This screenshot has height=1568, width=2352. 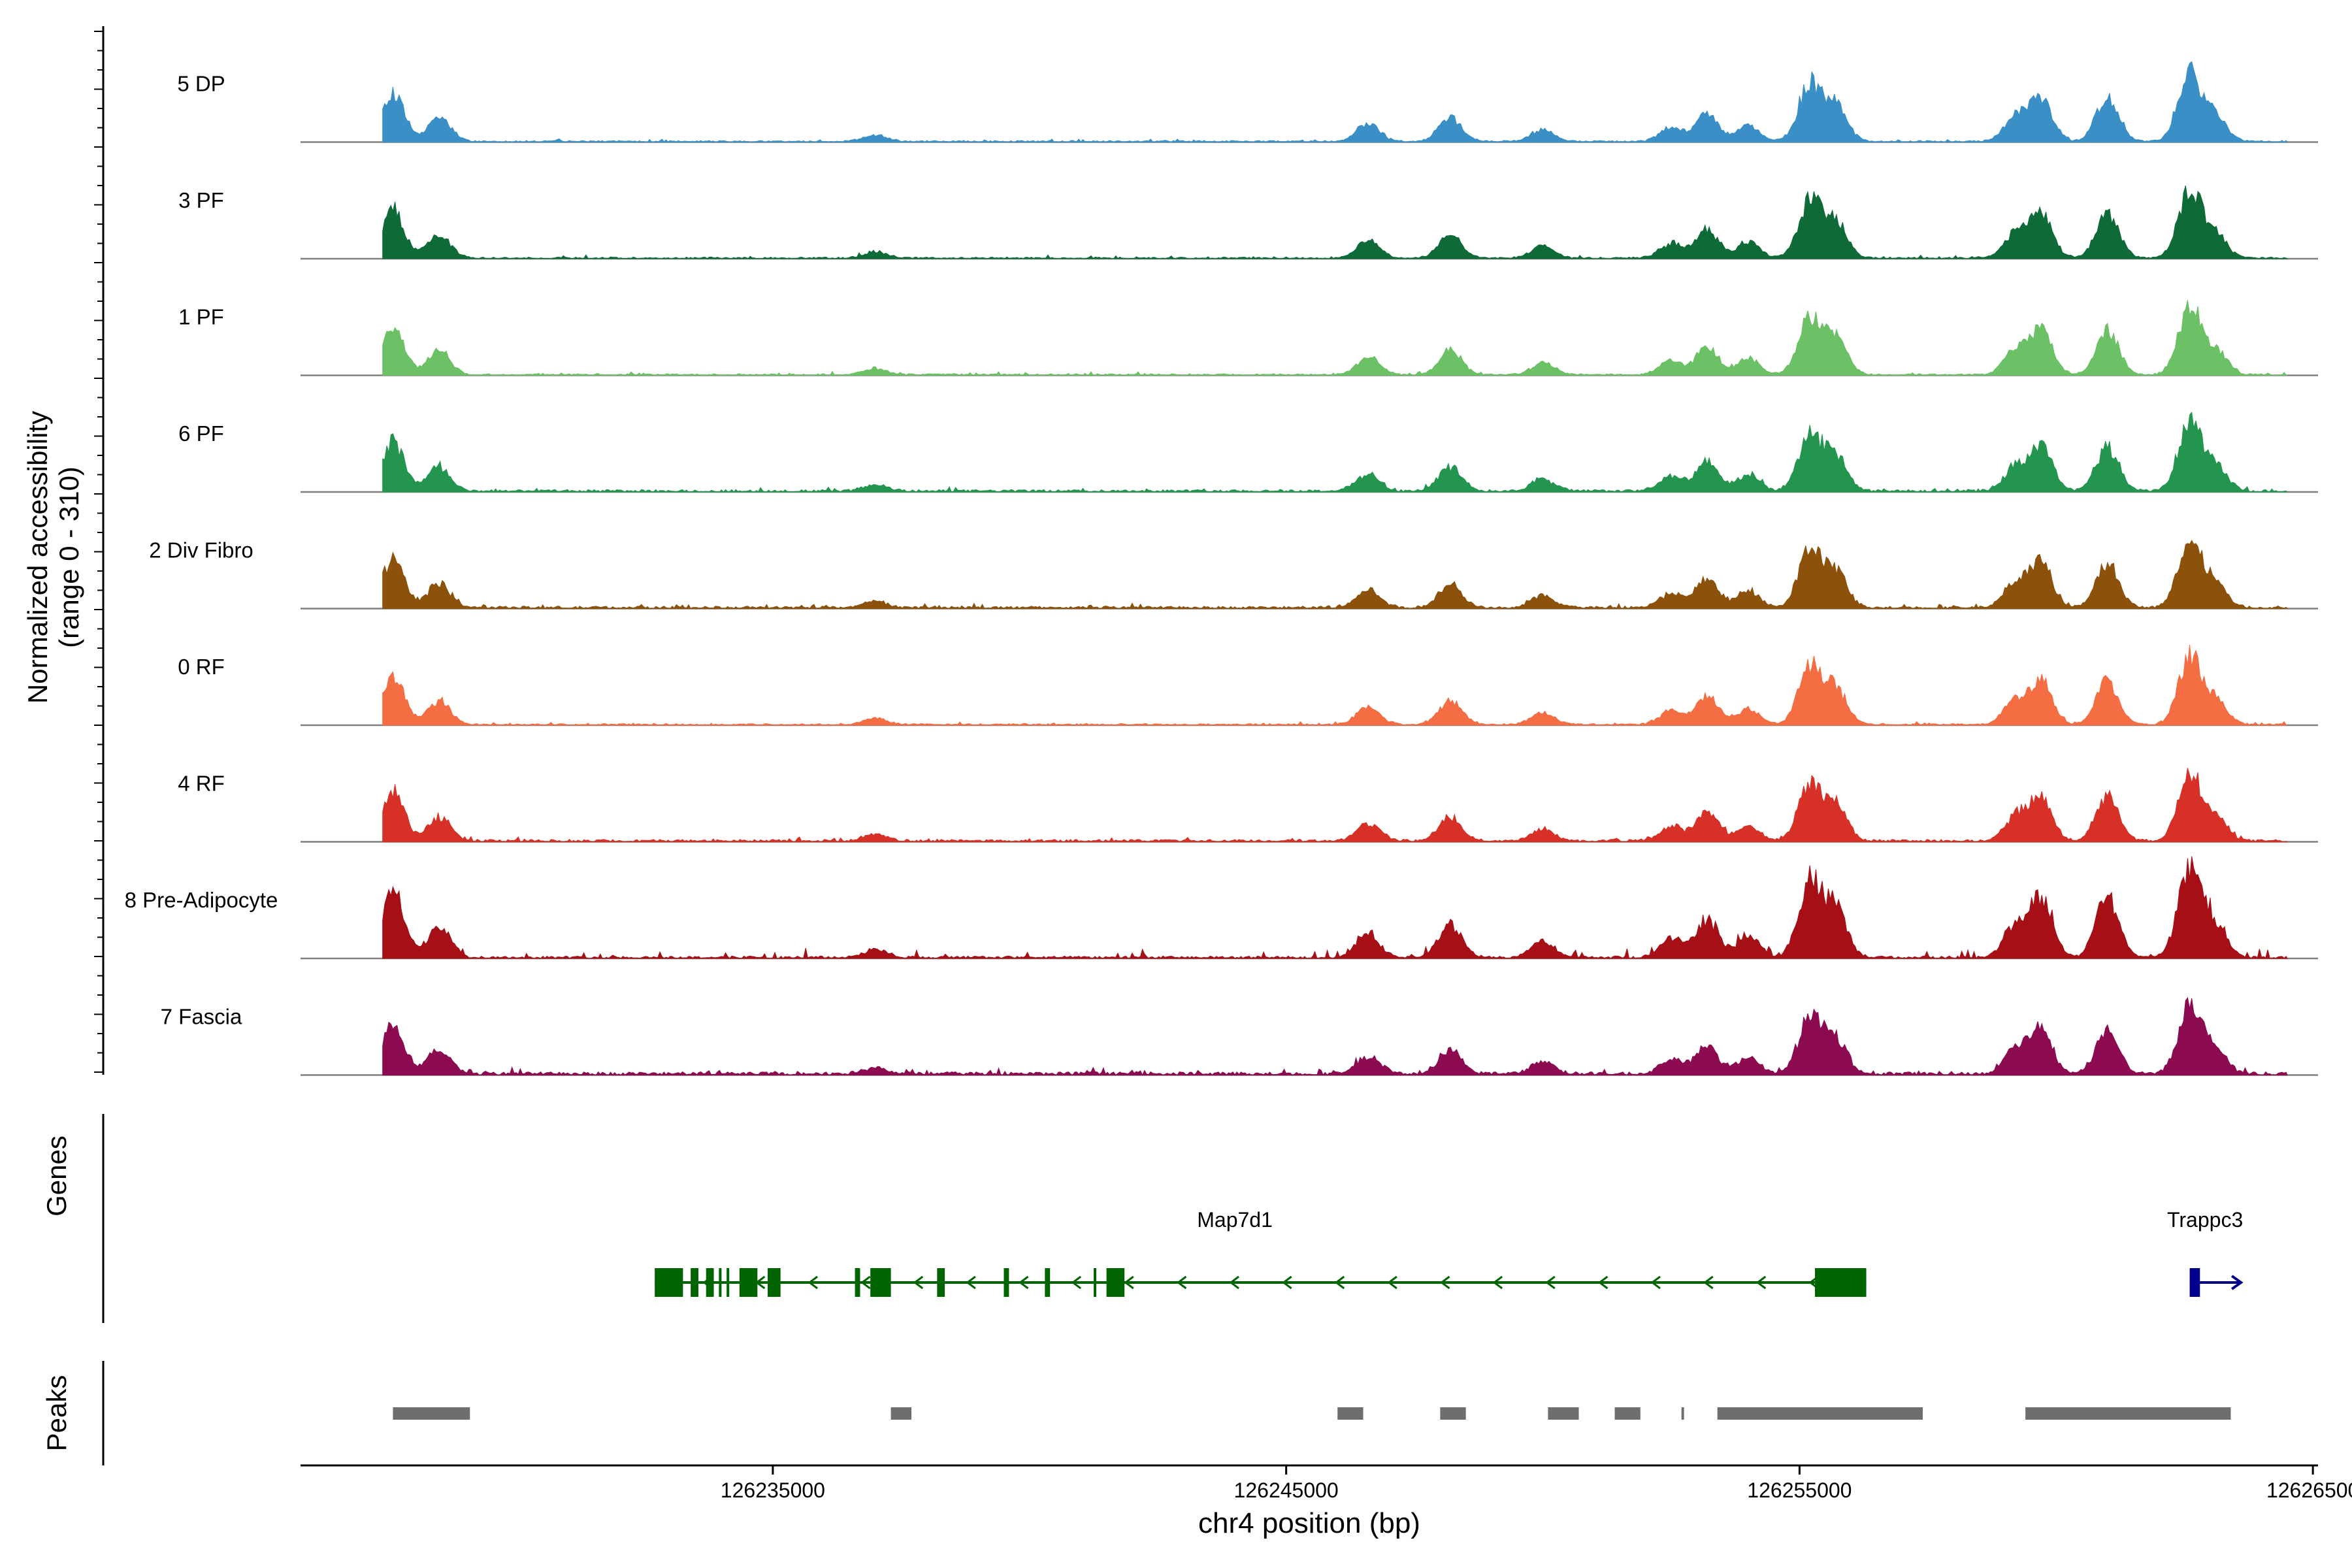 I want to click on track-label: 3 PF, so click(x=201, y=200).